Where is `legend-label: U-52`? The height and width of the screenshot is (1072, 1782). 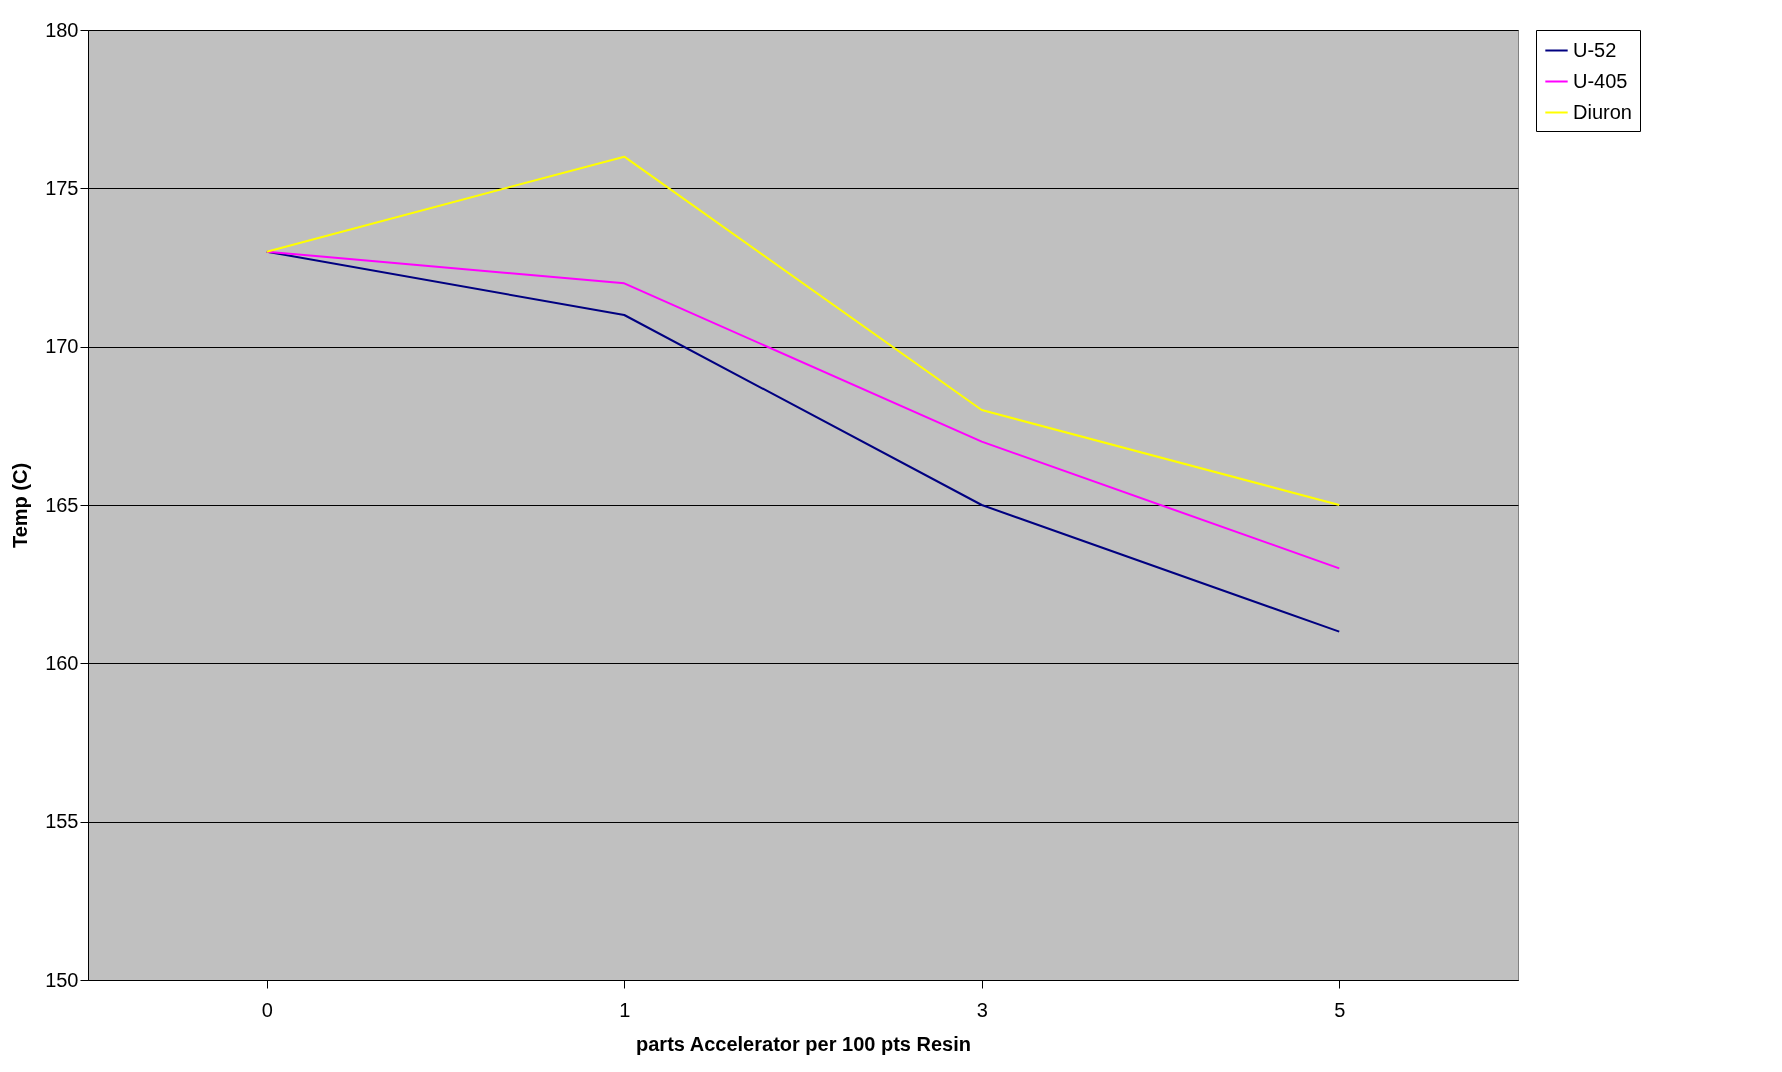
legend-label: U-52 is located at coordinates (1595, 49).